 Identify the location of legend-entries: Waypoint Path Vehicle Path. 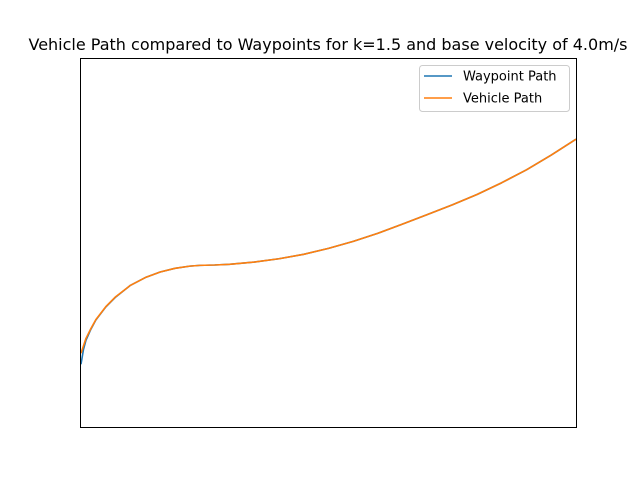
(490, 88).